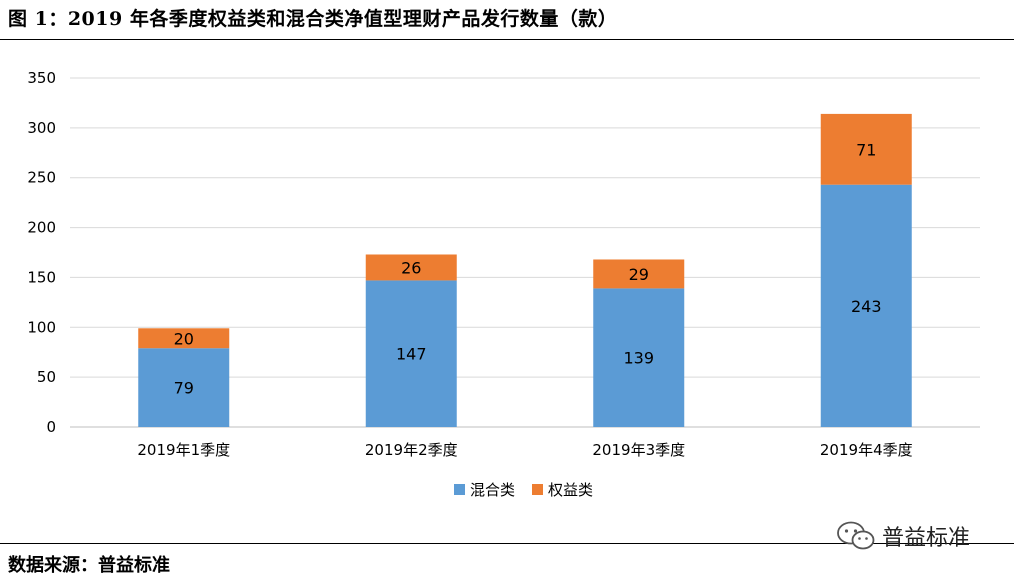  I want to click on y-tick-label: 100, so click(41, 327).